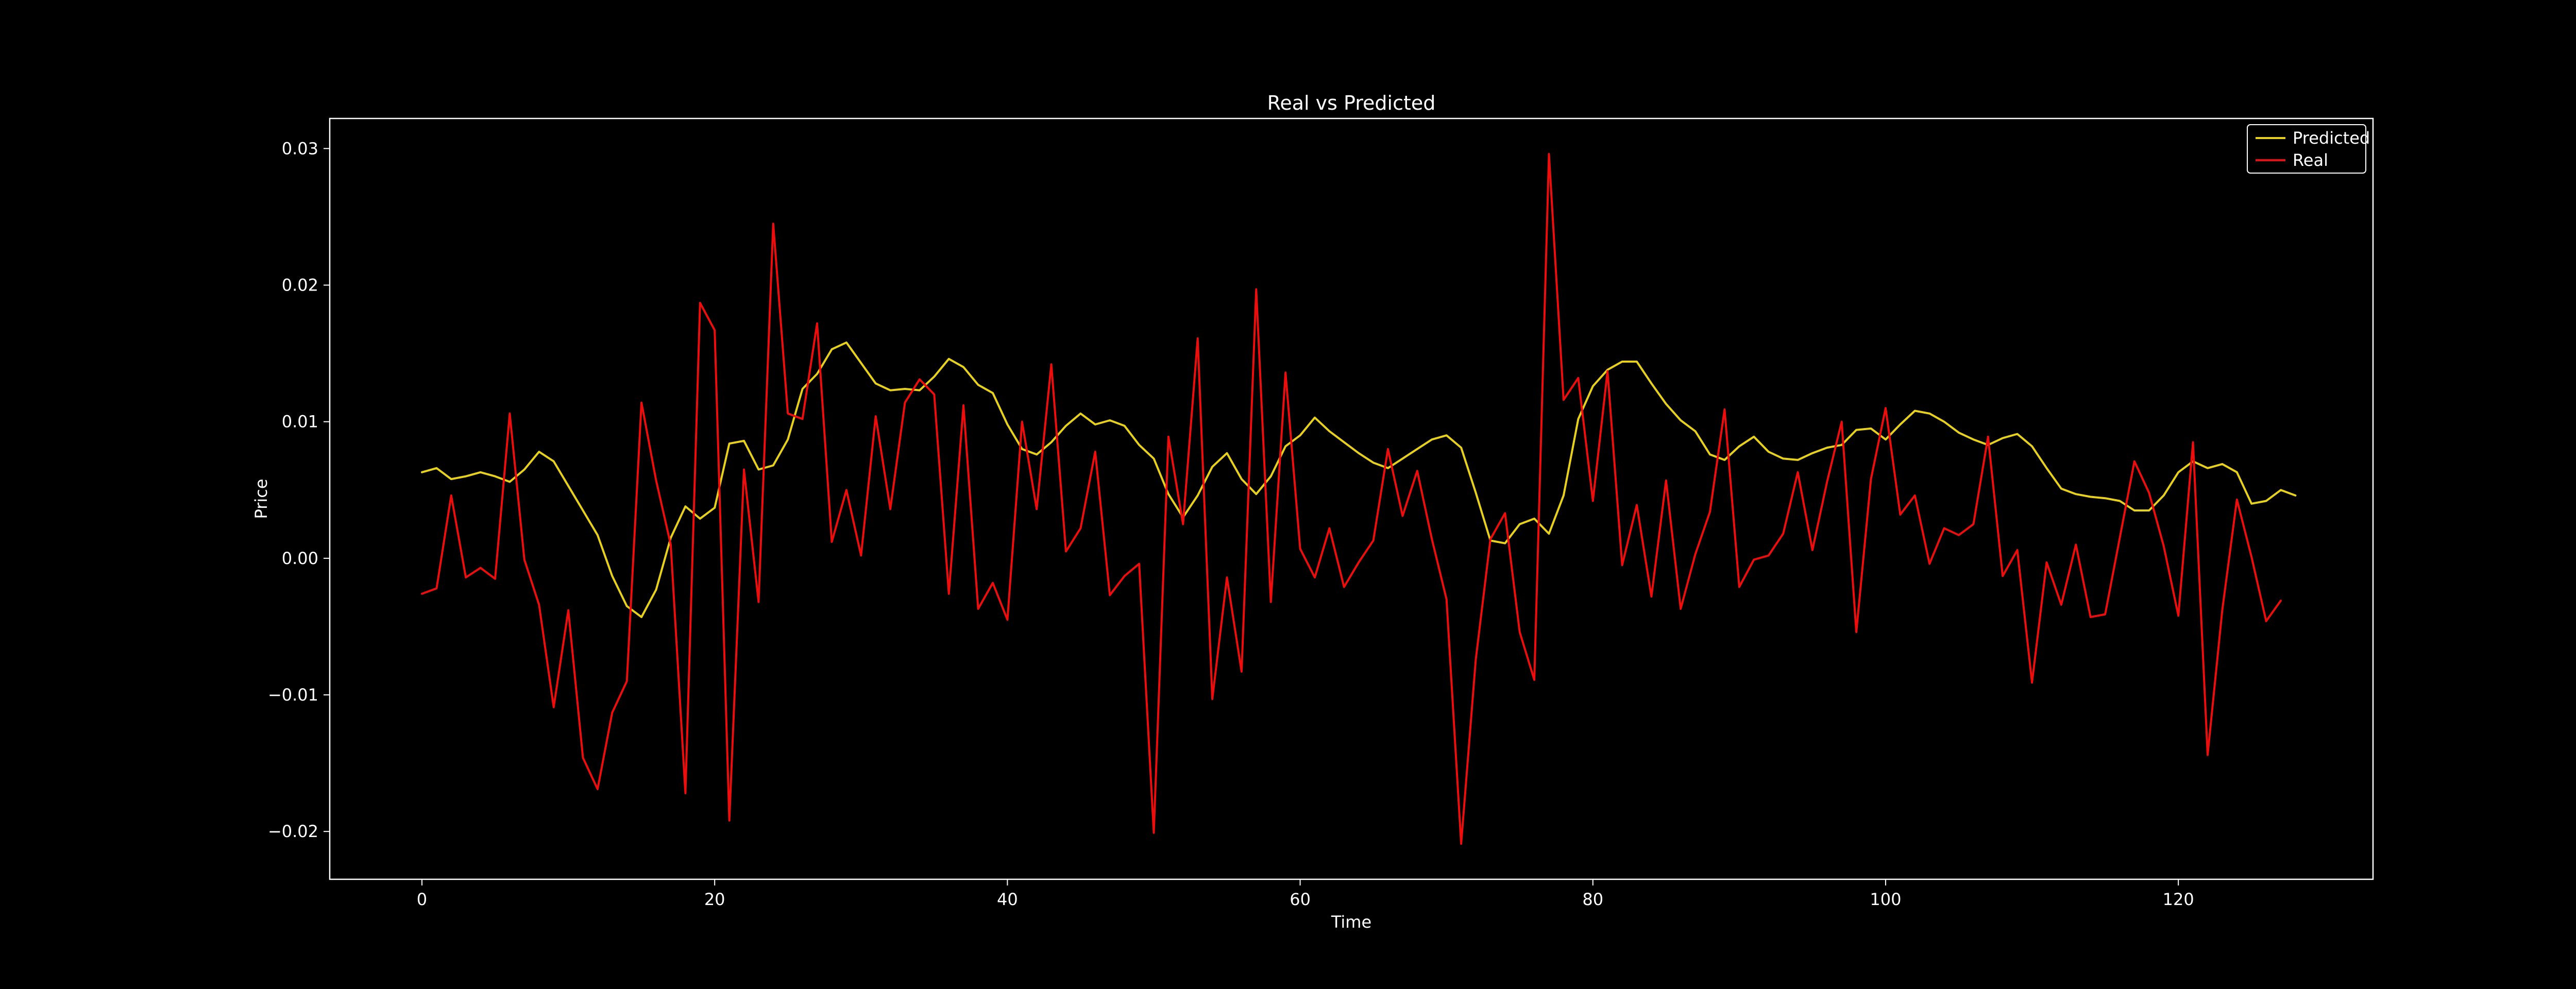  Describe the element at coordinates (1885, 899) in the screenshot. I see `x-tick-label: 100` at that location.